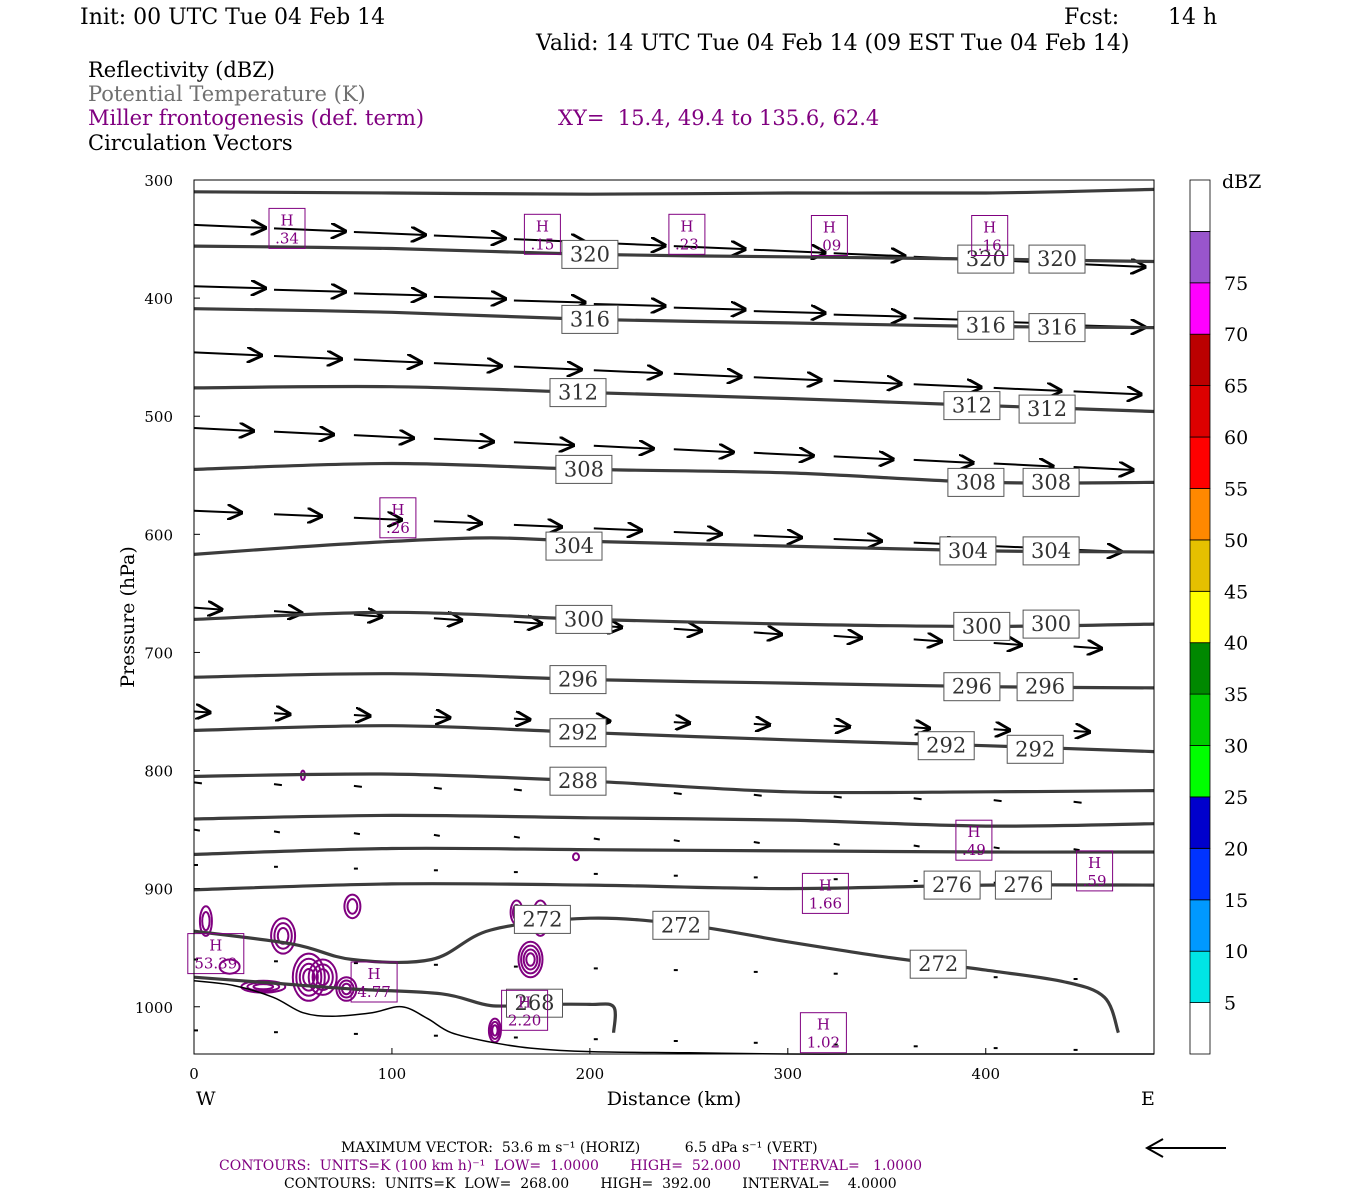 The height and width of the screenshot is (1200, 1350). Describe the element at coordinates (227, 94) in the screenshot. I see `legend-theta: Potential Temperature (K)` at that location.